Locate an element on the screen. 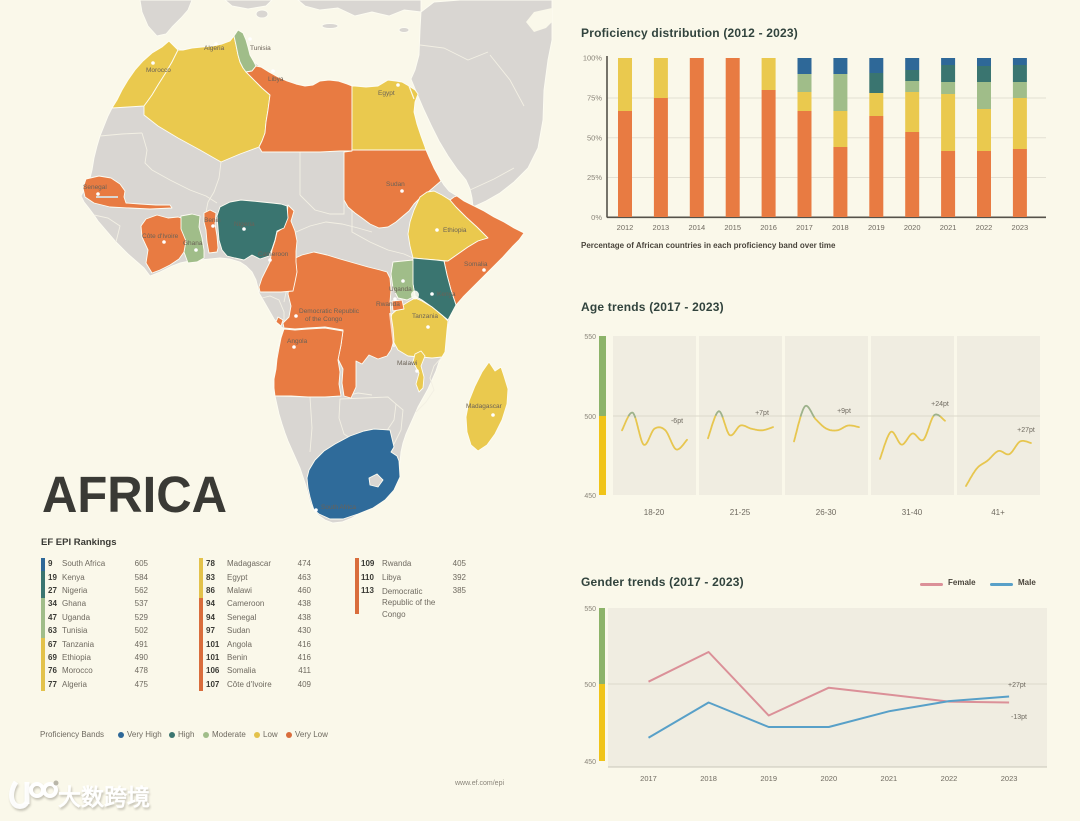 The height and width of the screenshot is (821, 1080). svg-text: Morocco is located at coordinates (158, 70).